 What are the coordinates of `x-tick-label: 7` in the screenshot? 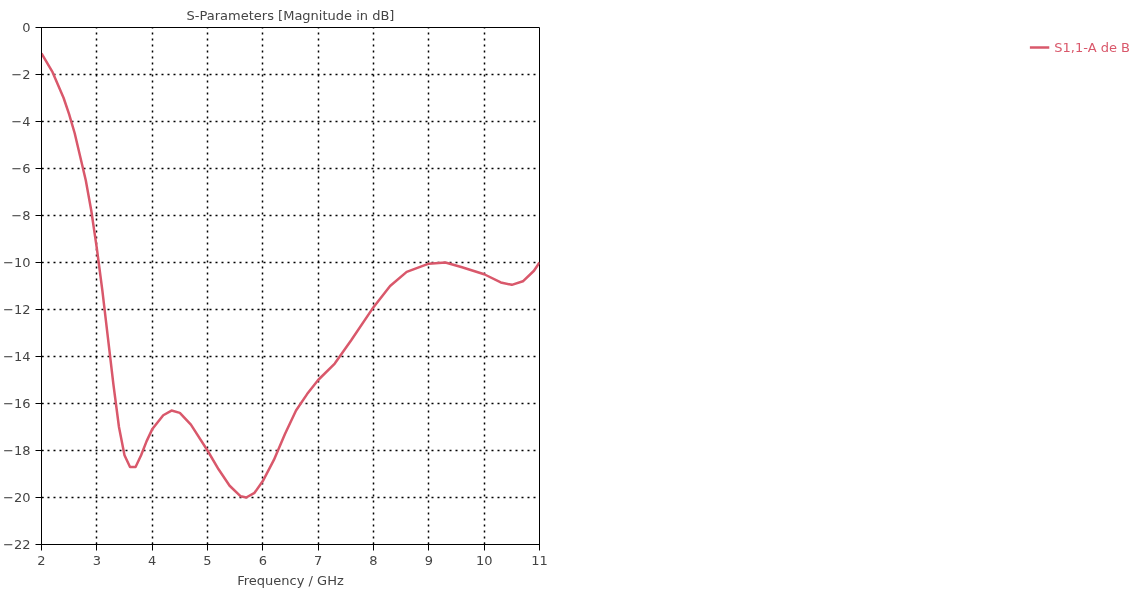 It's located at (318, 560).